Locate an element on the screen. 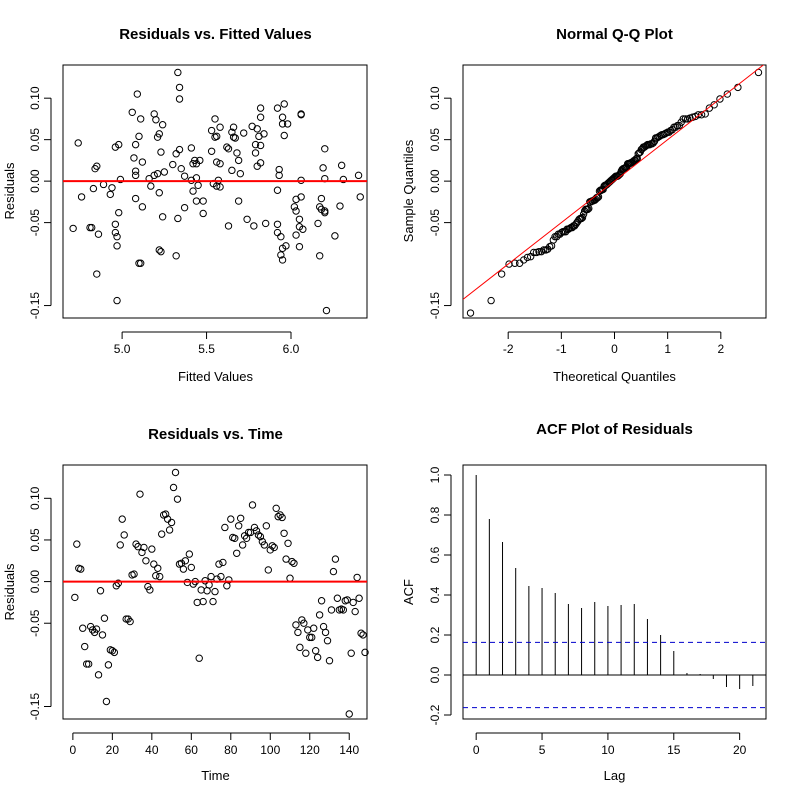 This screenshot has width=800, height=800. acf-y-tick-label: 0.6 is located at coordinates (435, 554).